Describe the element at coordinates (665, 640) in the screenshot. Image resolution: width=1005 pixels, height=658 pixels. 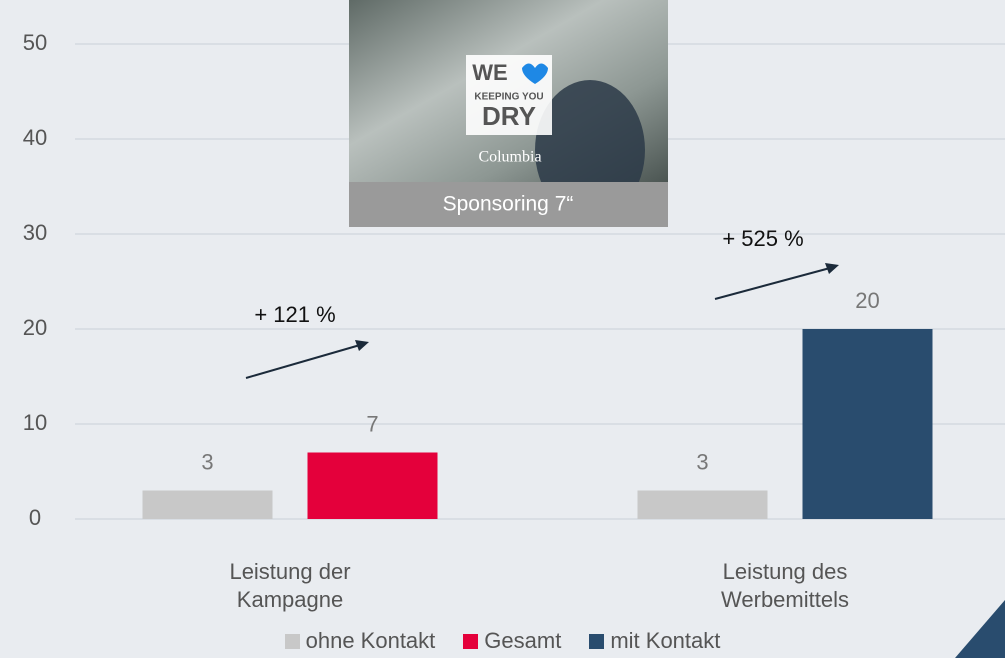
I see `legend-label: mit Kontakt` at that location.